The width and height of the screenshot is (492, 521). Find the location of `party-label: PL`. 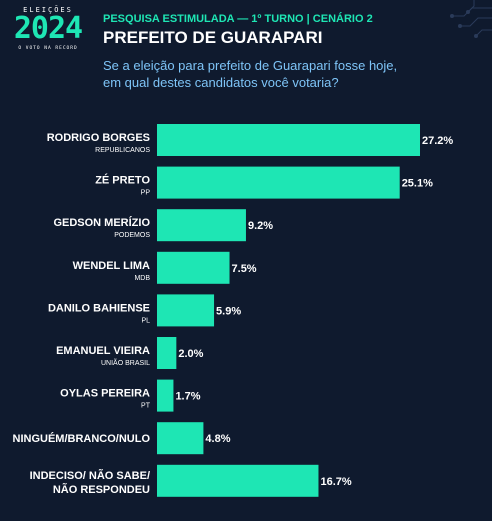

party-label: PL is located at coordinates (145, 320).